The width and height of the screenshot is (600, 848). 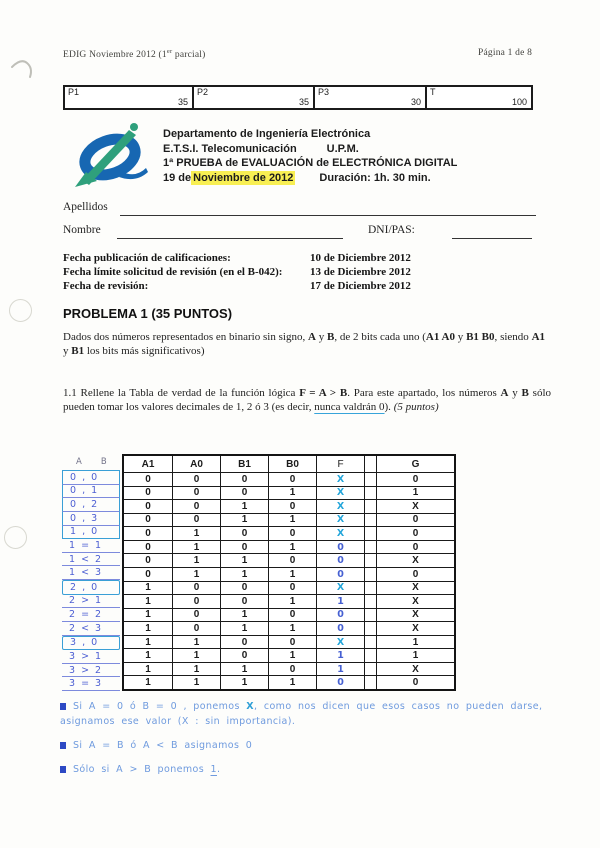 I want to click on department-name: Departamento de Ingeniería Electrónica, so click(x=267, y=134).